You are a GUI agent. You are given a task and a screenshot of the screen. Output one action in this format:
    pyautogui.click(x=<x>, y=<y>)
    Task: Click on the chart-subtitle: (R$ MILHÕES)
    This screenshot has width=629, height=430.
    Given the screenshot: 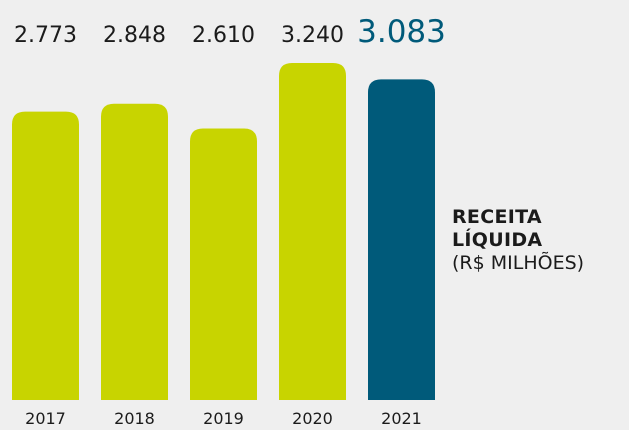 What is the action you would take?
    pyautogui.click(x=518, y=263)
    